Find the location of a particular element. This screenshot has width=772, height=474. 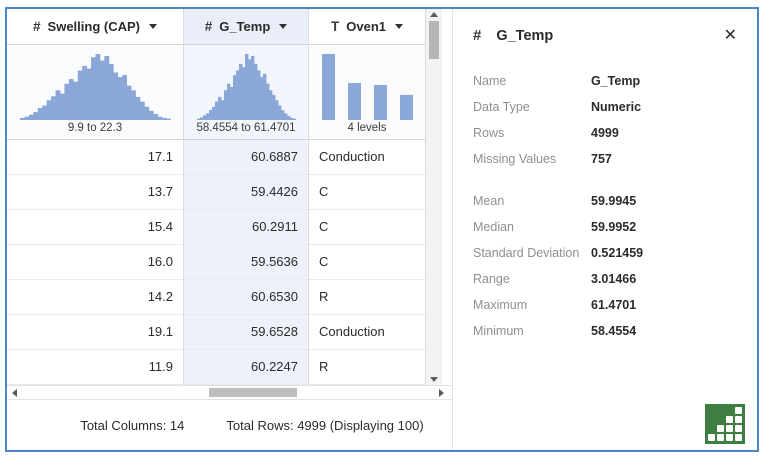

table-cell: 19.1 is located at coordinates (95, 332).